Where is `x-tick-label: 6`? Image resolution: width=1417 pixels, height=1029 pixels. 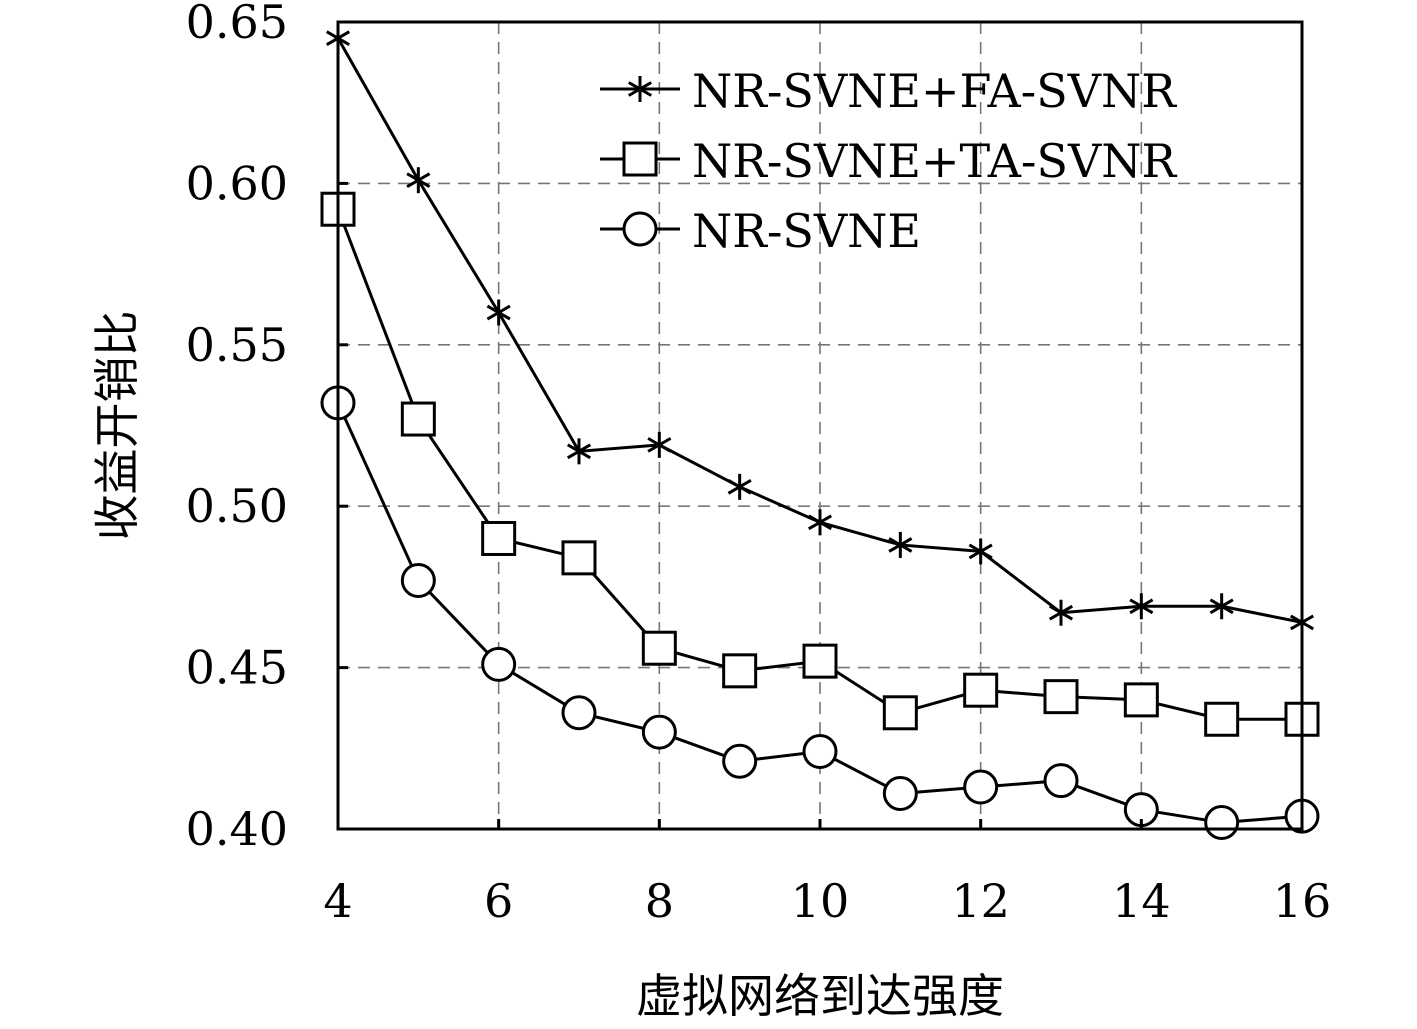 x-tick-label: 6 is located at coordinates (498, 901).